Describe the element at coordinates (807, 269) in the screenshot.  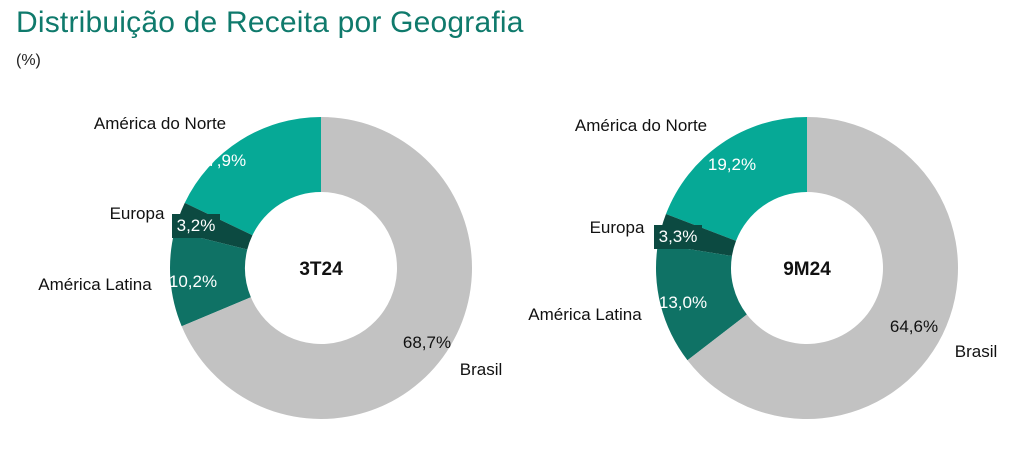
I see `center-label: 9M24` at that location.